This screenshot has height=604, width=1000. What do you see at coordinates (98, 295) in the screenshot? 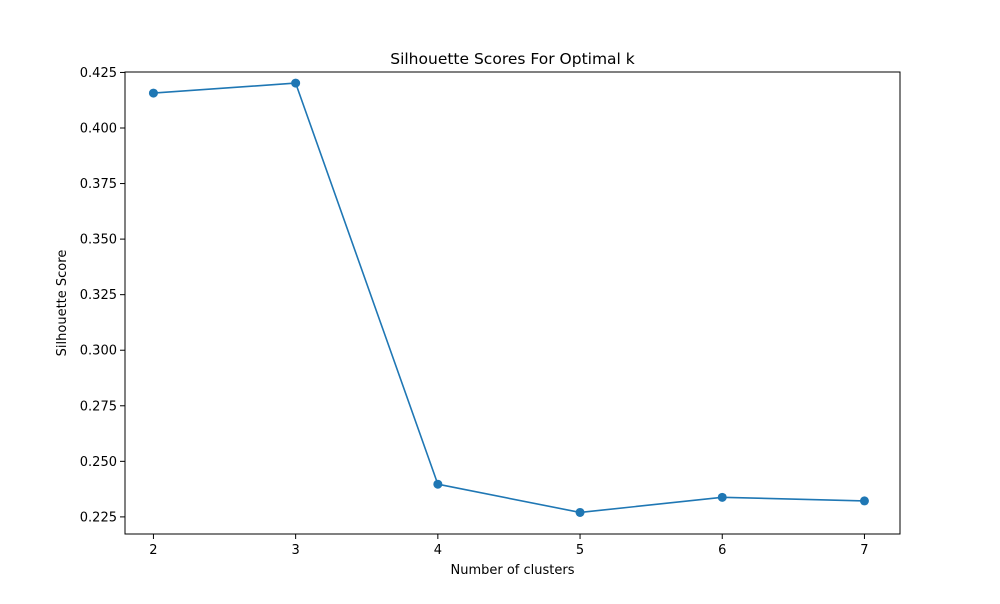
I see `y-tick-label: 0.325` at bounding box center [98, 295].